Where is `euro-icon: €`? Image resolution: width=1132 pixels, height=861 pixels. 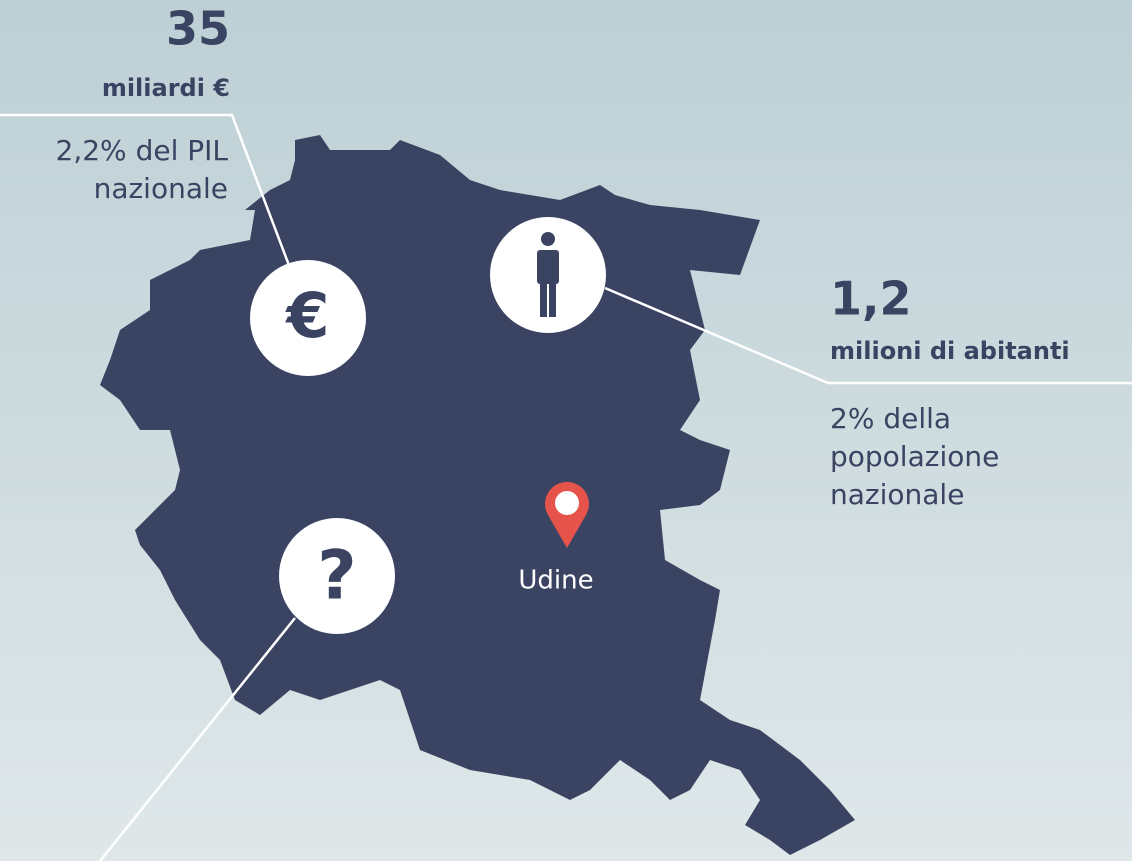 euro-icon: € is located at coordinates (306, 315).